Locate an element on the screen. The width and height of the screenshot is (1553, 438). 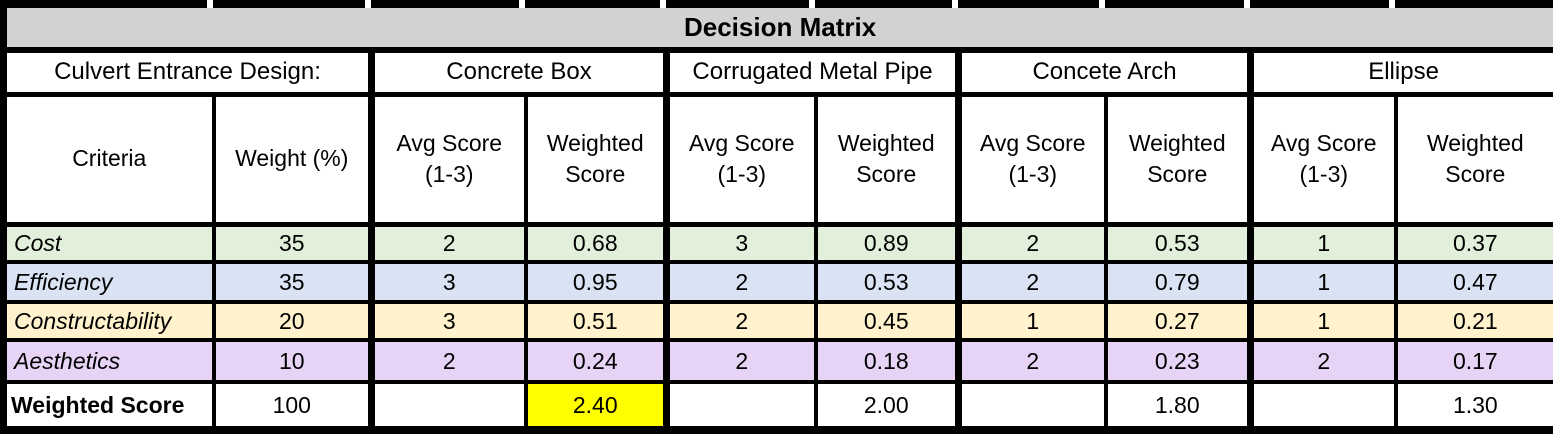
design-option-cell-ellipse: Ellipse is located at coordinates (1399, 72).